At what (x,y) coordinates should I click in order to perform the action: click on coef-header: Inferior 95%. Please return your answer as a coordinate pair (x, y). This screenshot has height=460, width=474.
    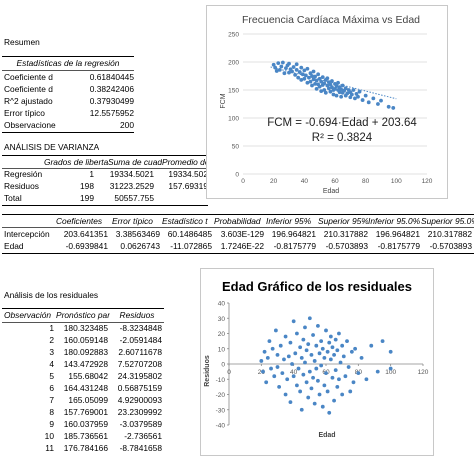
    Looking at the image, I should click on (289, 221).